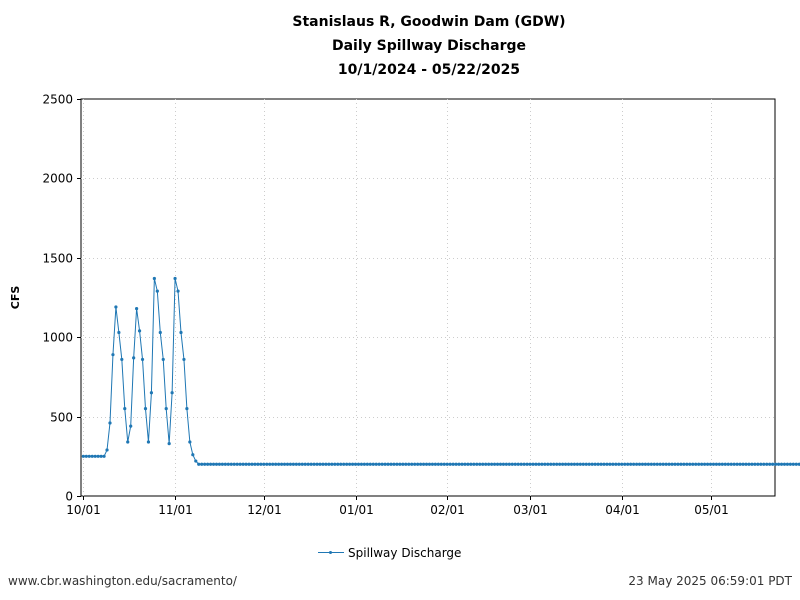 The width and height of the screenshot is (800, 600). What do you see at coordinates (57, 100) in the screenshot?
I see `y-tick-label: 2500` at bounding box center [57, 100].